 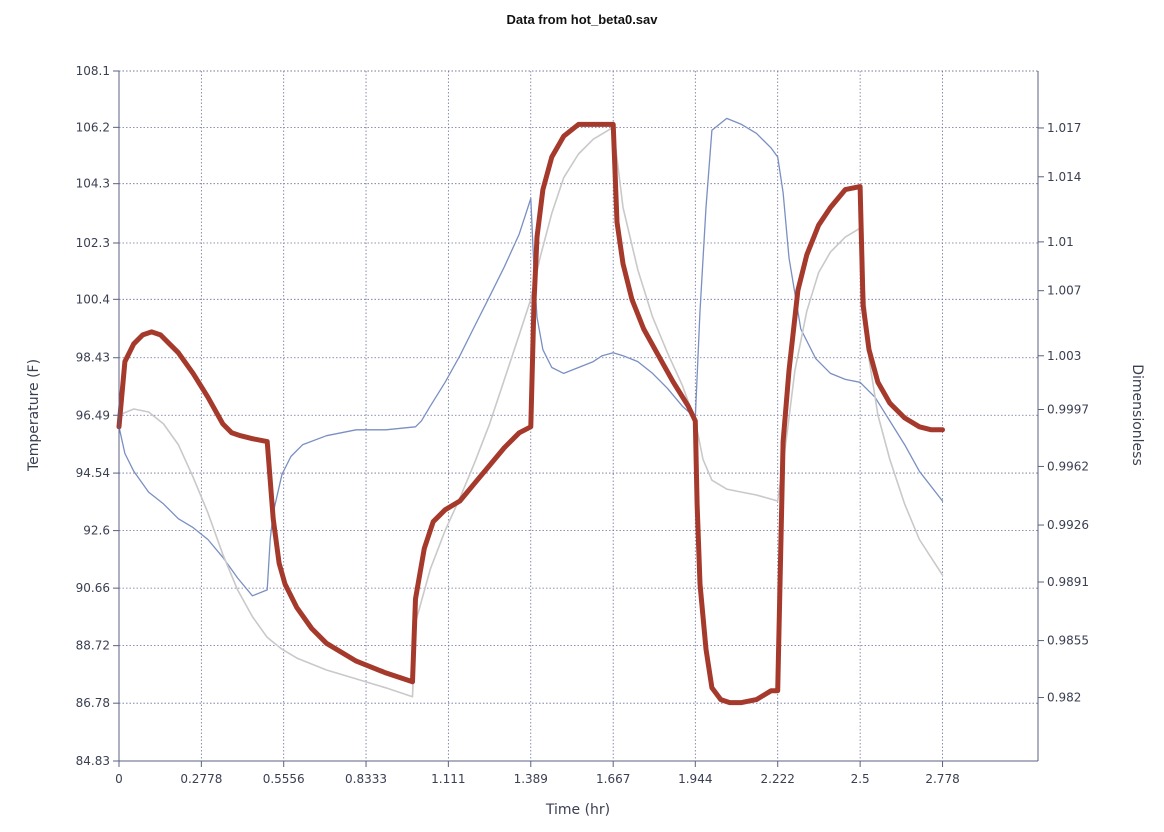 What do you see at coordinates (119, 779) in the screenshot?
I see `x-tick-label: 0` at bounding box center [119, 779].